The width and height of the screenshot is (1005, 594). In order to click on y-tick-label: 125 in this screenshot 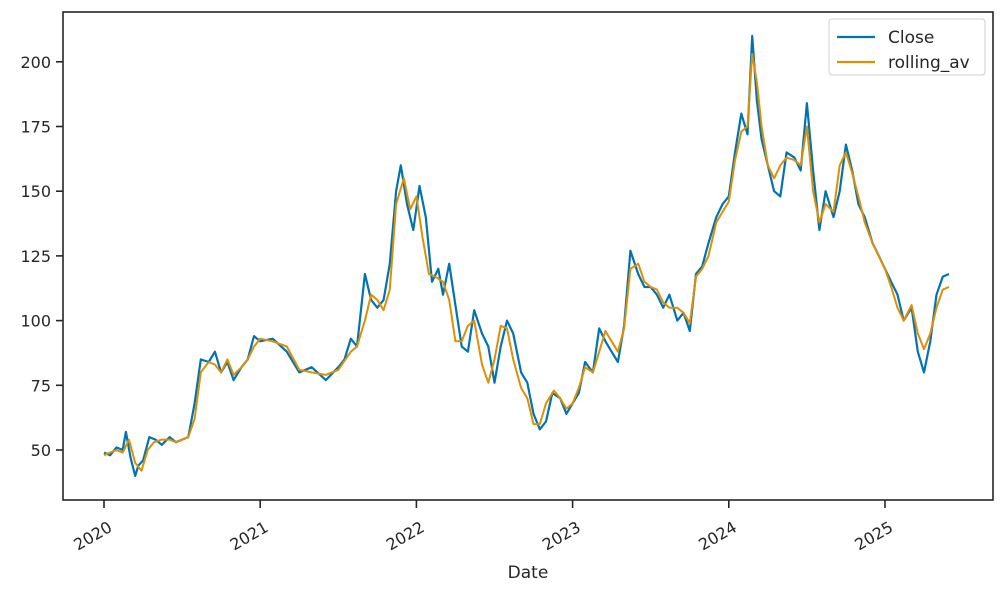, I will do `click(35, 256)`.